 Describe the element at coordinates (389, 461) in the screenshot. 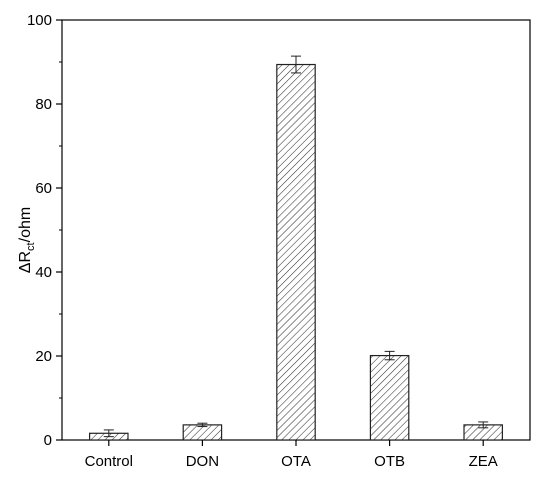

I see `x-tick-label: OTB` at that location.